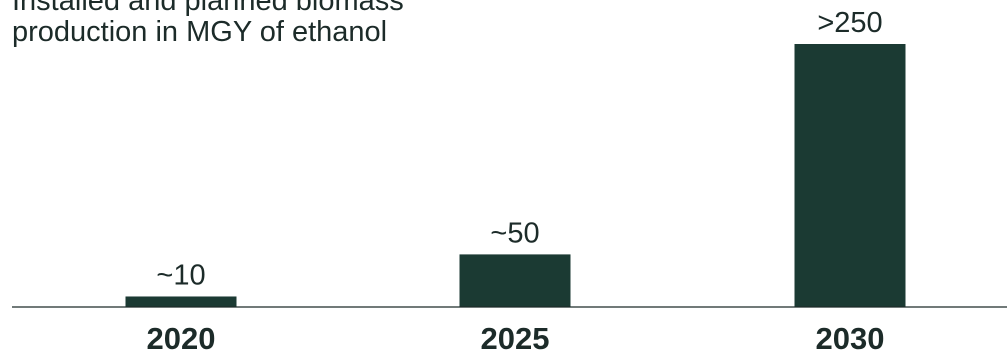 This screenshot has width=1007, height=353. I want to click on x-tick-label-2020: 2020, so click(181, 337).